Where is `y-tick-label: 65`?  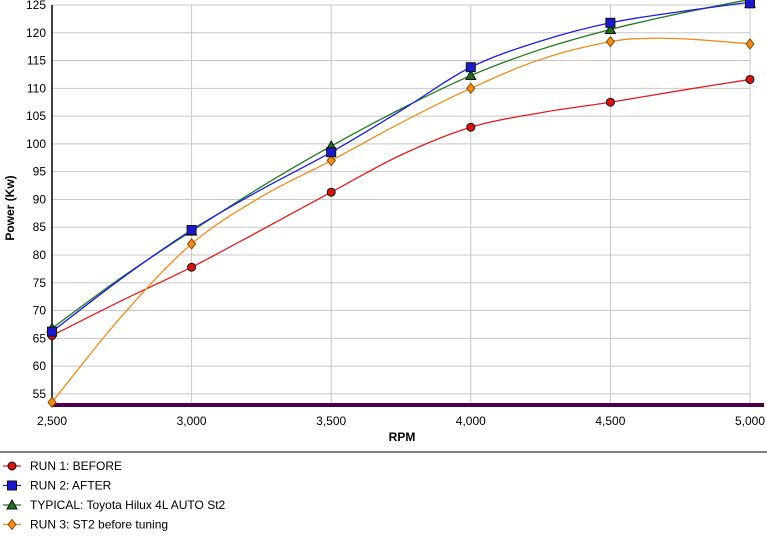
y-tick-label: 65 is located at coordinates (40, 338).